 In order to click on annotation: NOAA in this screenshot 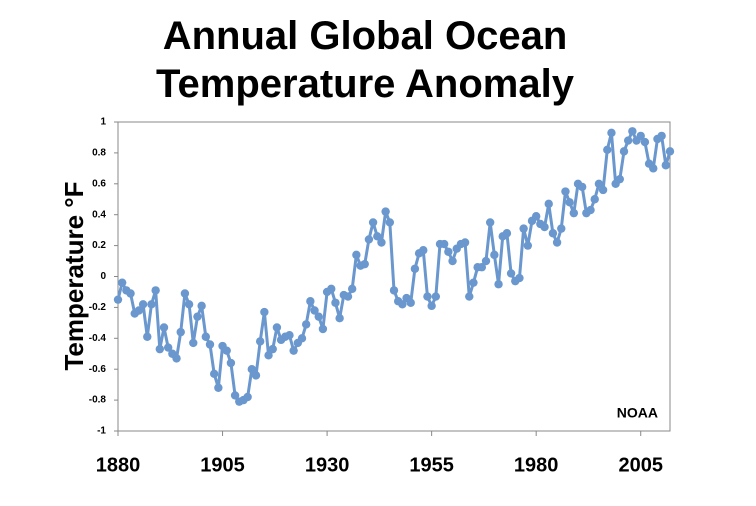, I will do `click(637, 413)`.